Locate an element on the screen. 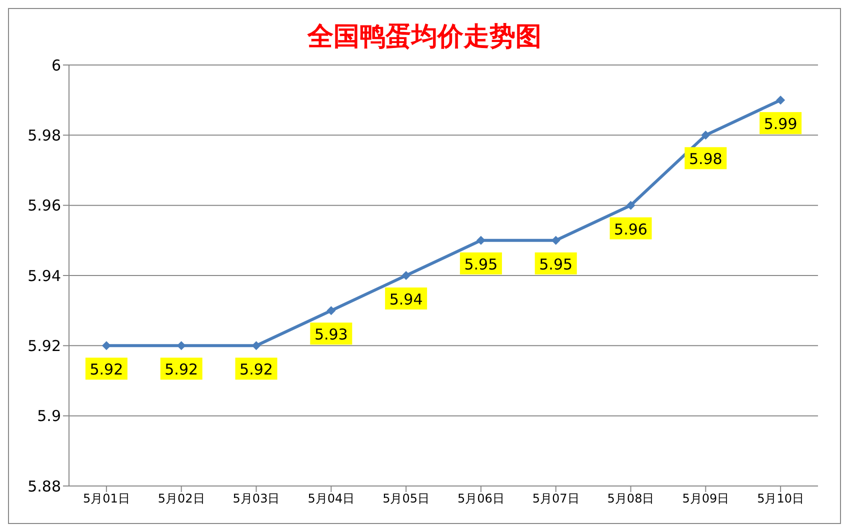 The height and width of the screenshot is (532, 849). x-tick-label: 5月05日 is located at coordinates (406, 499).